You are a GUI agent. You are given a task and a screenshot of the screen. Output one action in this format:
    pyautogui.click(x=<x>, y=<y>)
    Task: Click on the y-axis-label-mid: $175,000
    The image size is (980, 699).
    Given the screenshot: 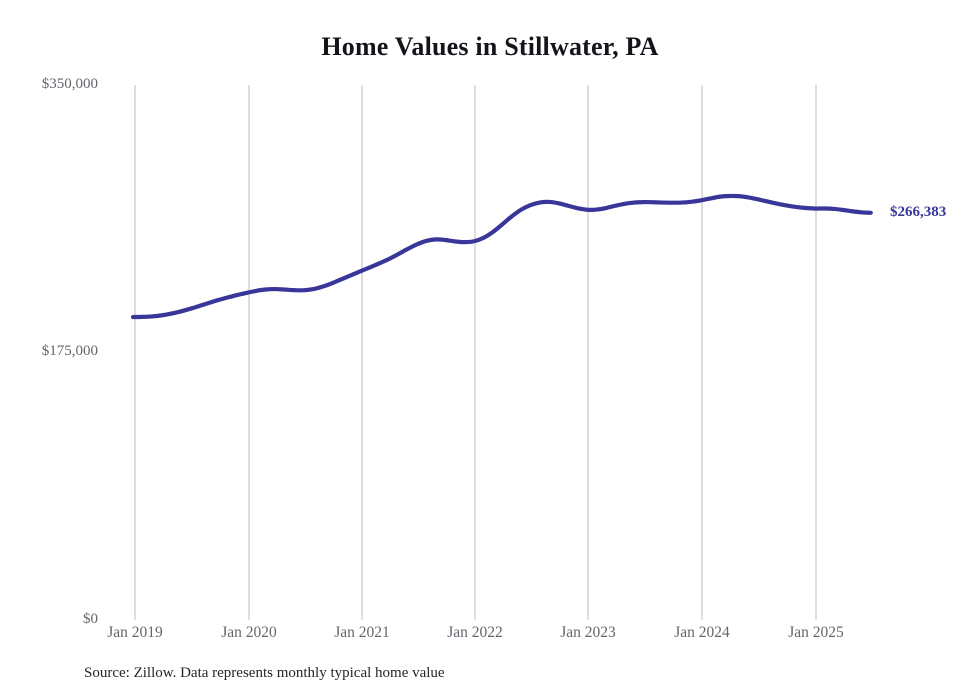 What is the action you would take?
    pyautogui.click(x=69, y=351)
    